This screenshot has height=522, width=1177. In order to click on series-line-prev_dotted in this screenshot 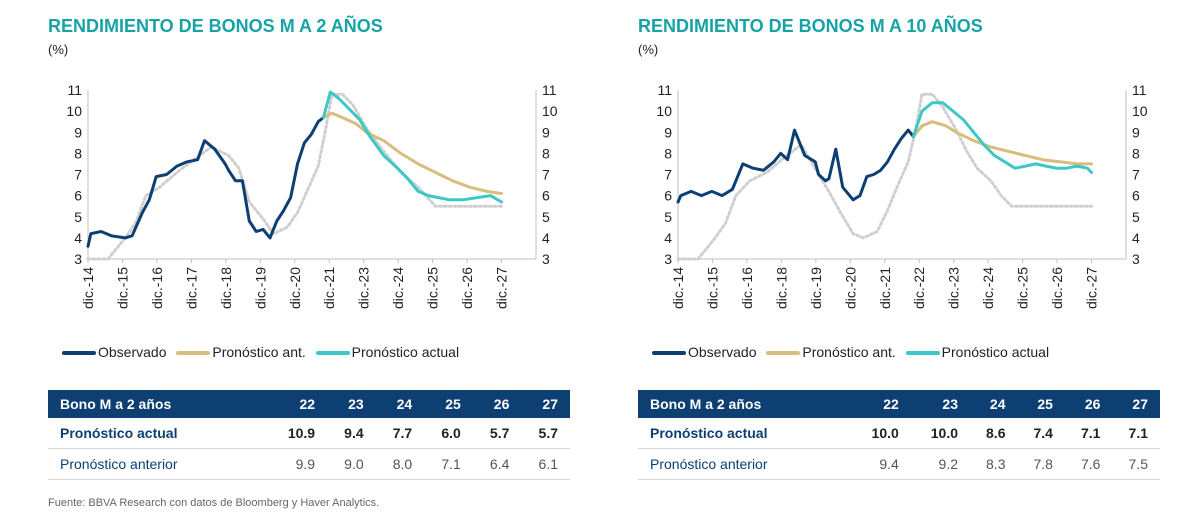, I will do `click(294, 176)`.